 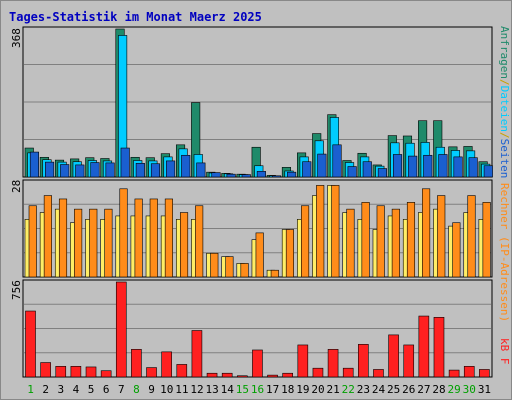 I want to click on day-label: 13, so click(x=211, y=389).